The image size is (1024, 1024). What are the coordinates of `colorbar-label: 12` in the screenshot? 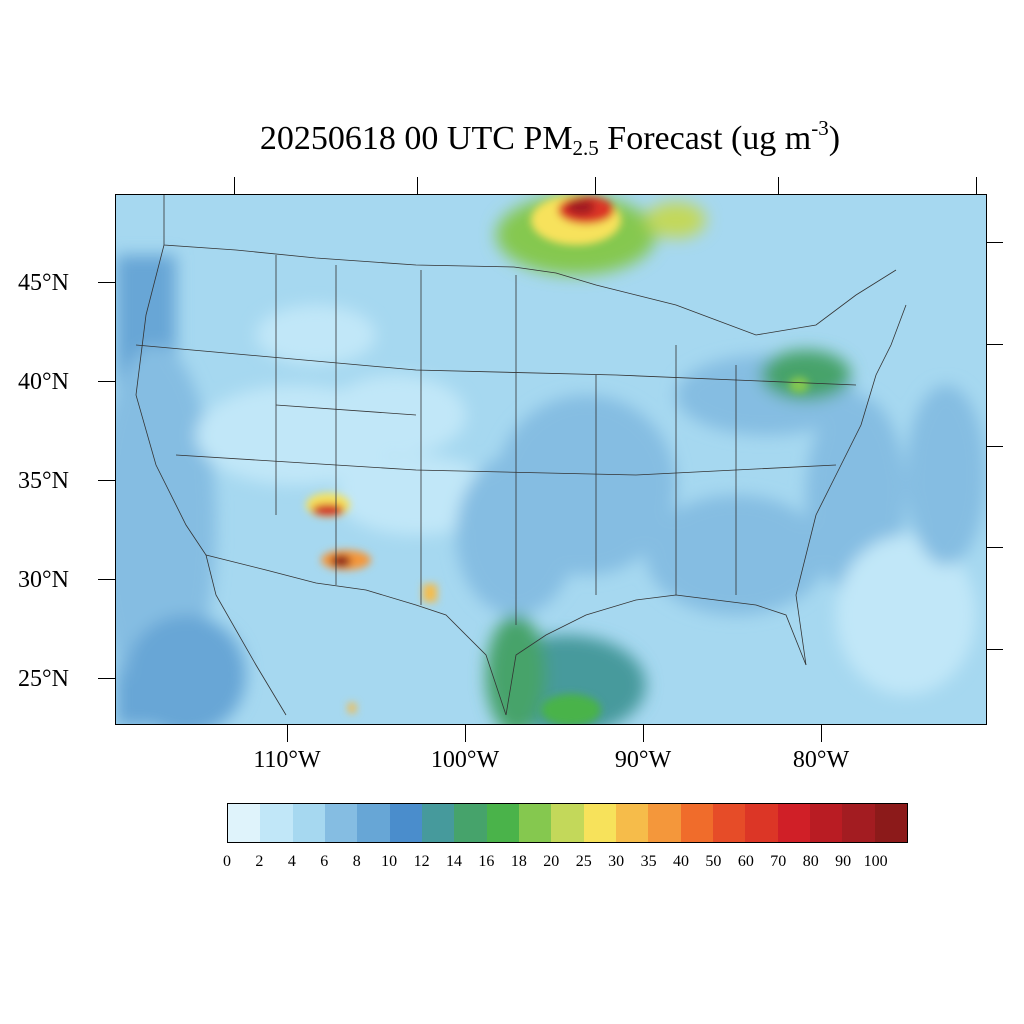 It's located at (421, 861).